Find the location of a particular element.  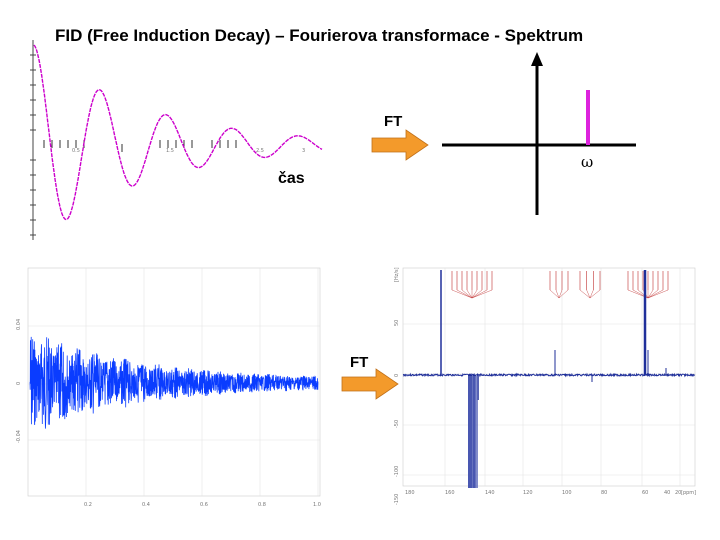

nmr-plot-y-tick: -50 is located at coordinates (397, 424).